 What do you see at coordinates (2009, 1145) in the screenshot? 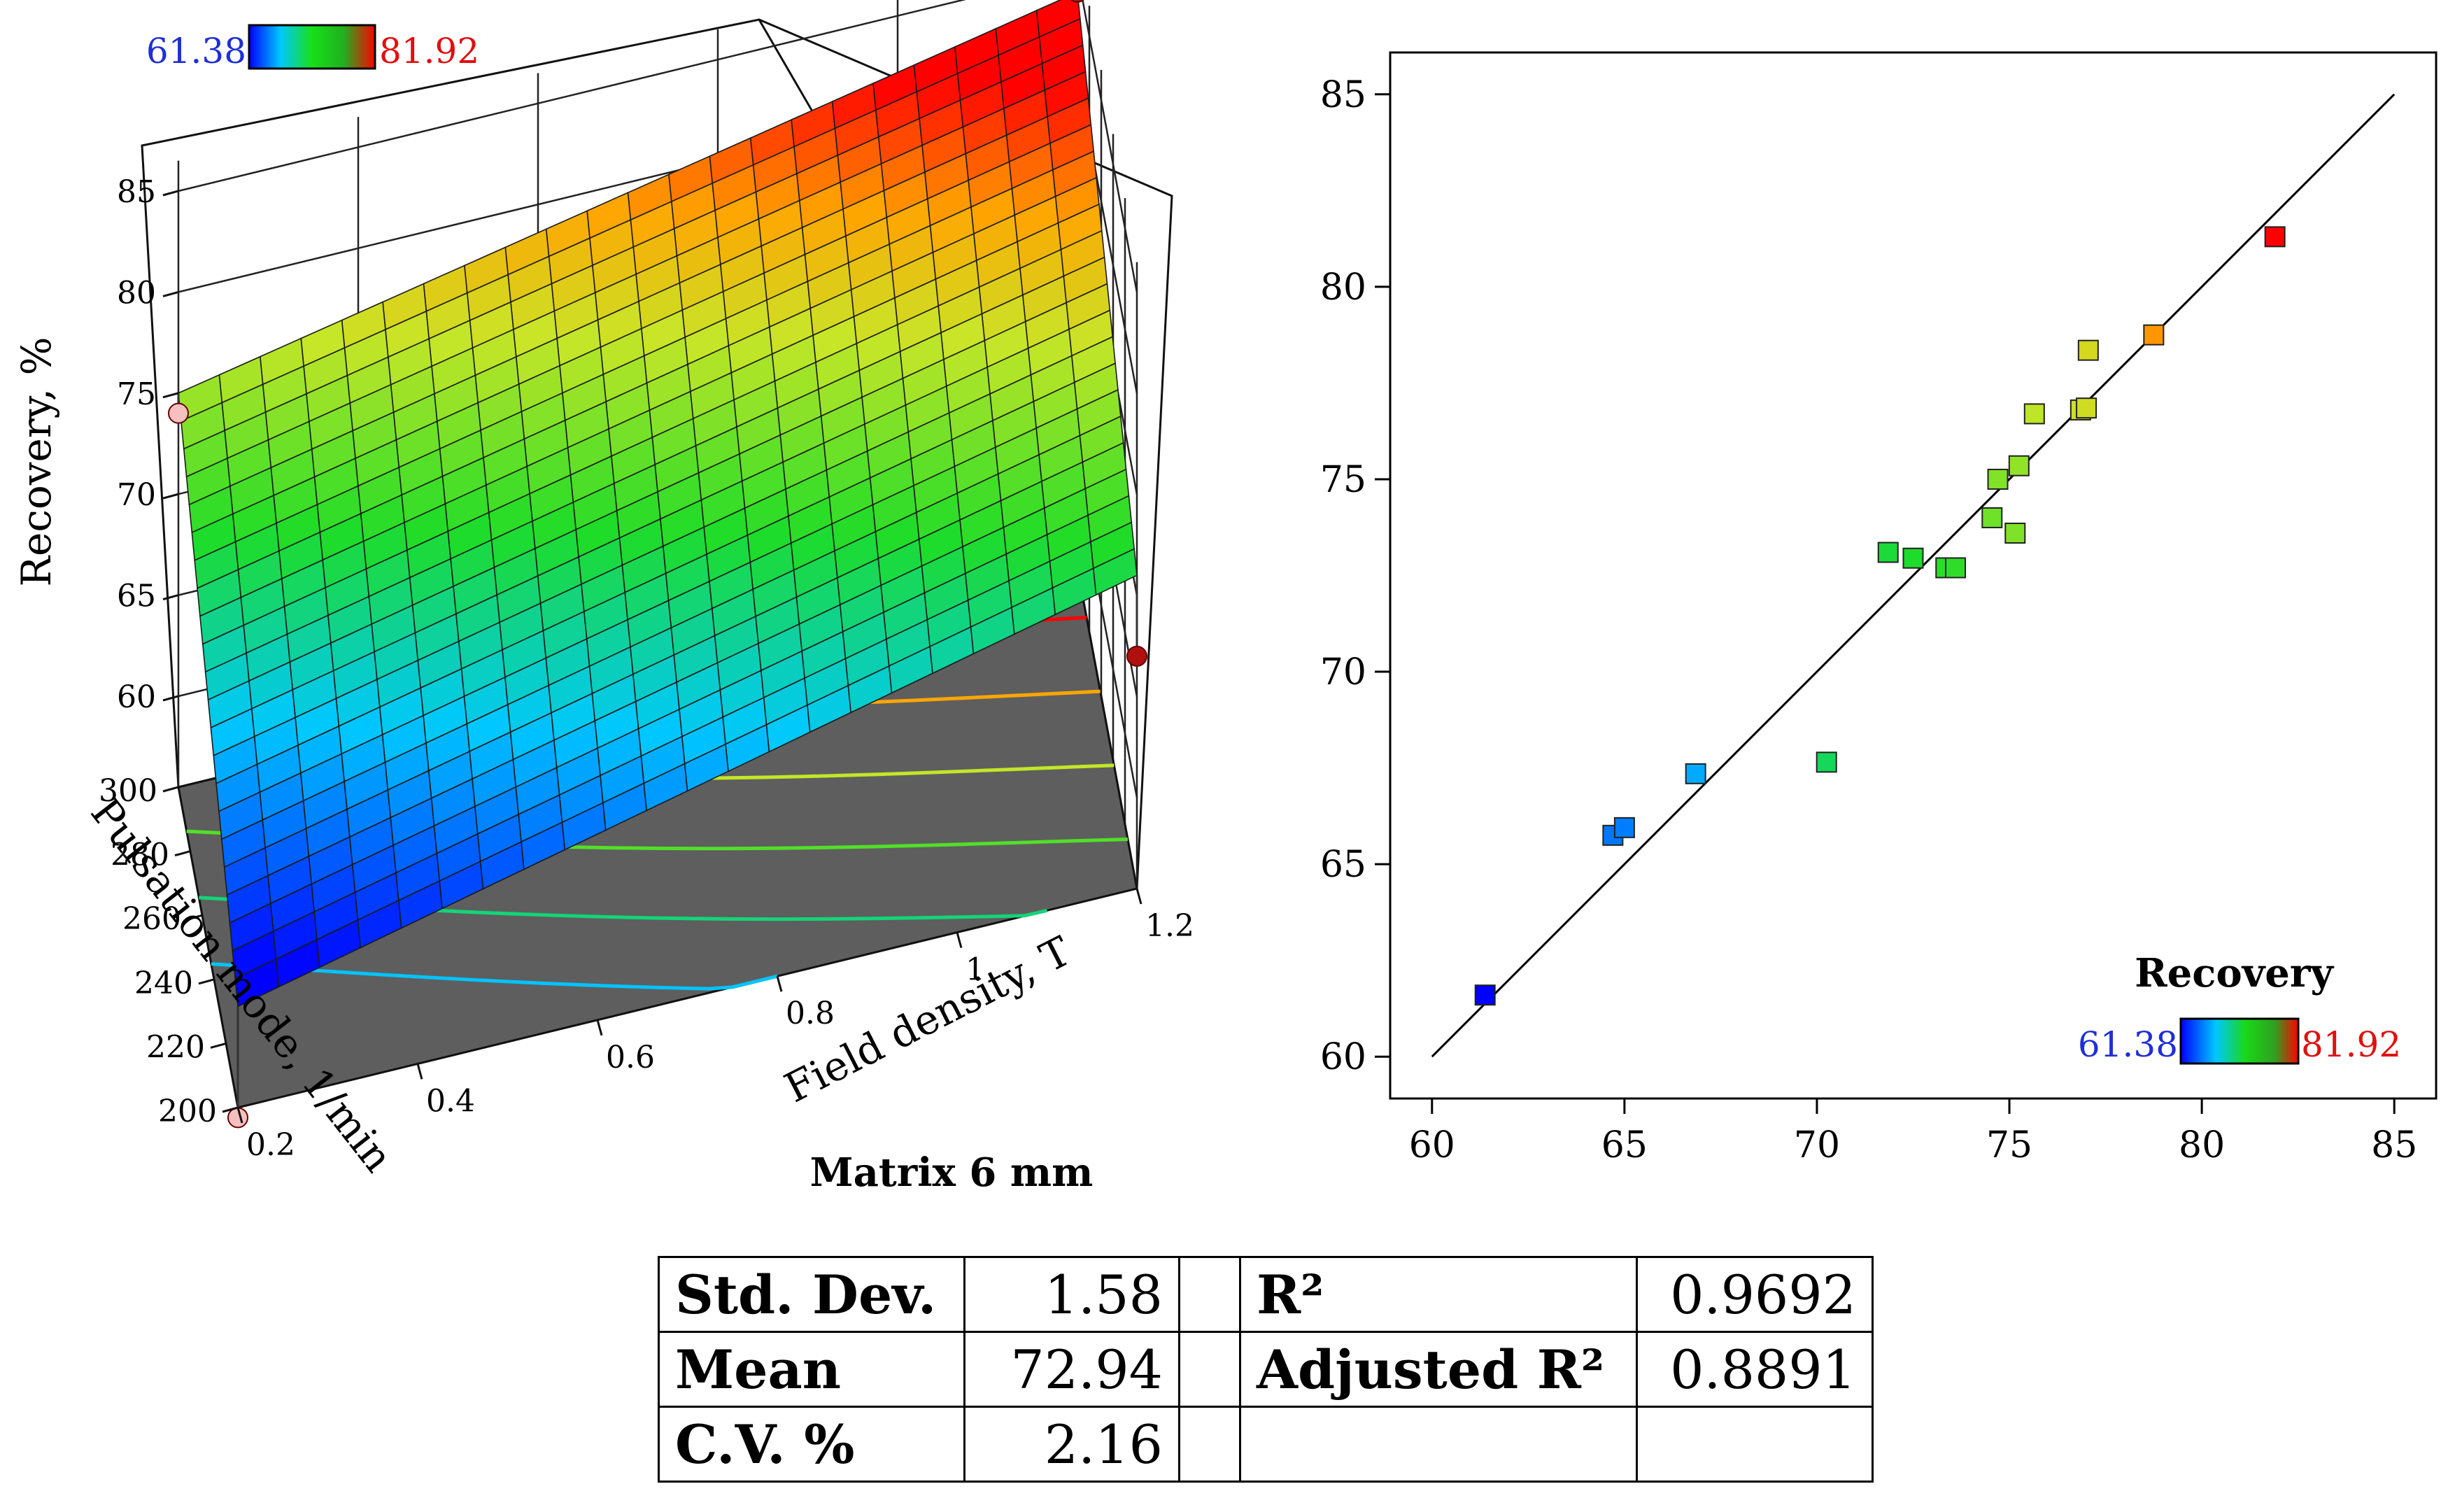
I see `x-tick-label: 75` at bounding box center [2009, 1145].